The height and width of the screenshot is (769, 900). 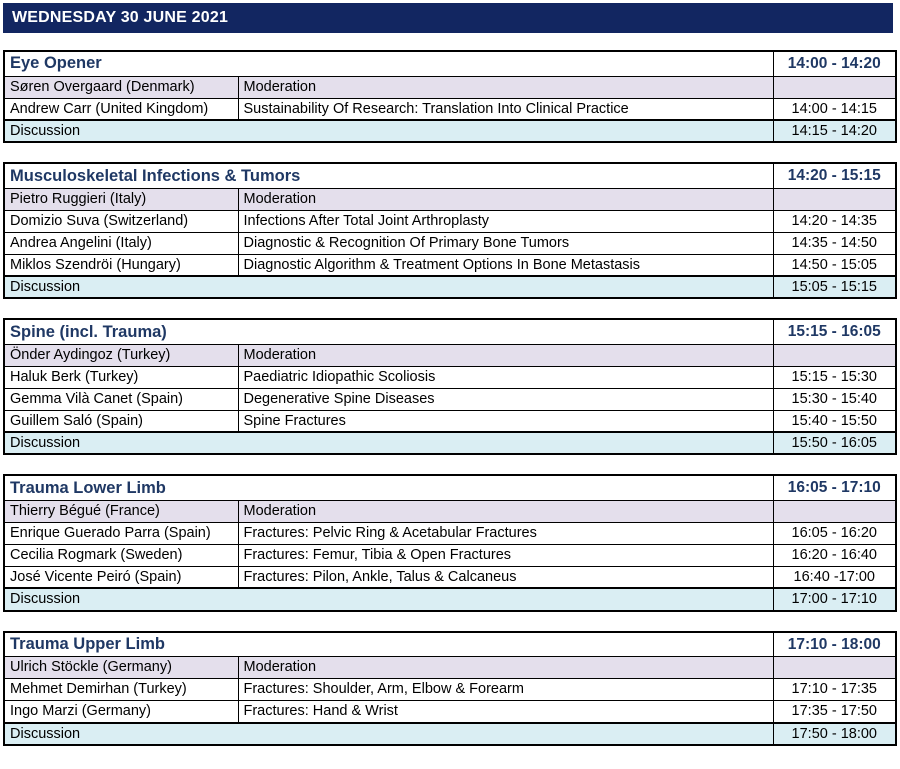 What do you see at coordinates (834, 644) in the screenshot?
I see `session-time-range: 17:10 - 18:00` at bounding box center [834, 644].